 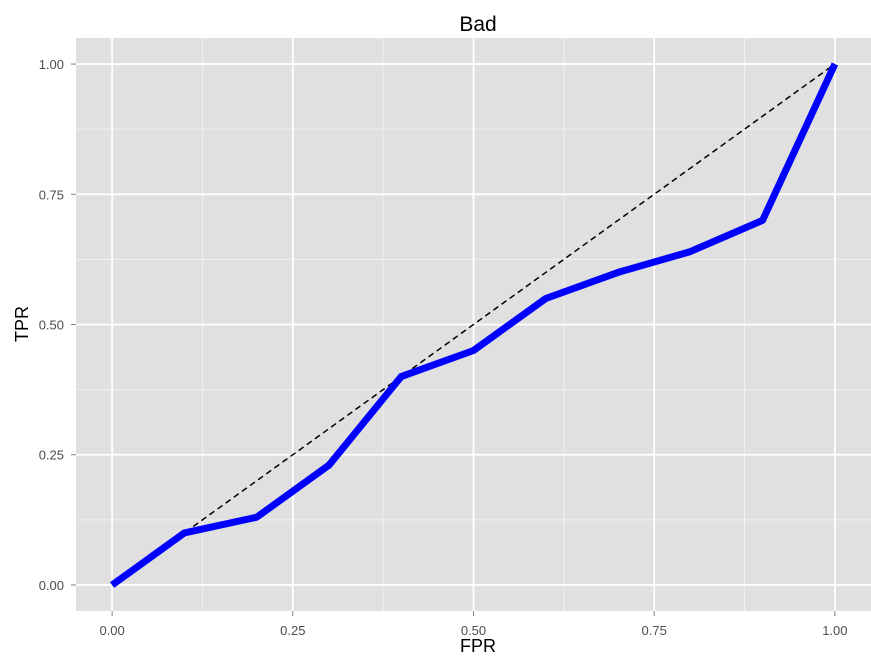 What do you see at coordinates (51, 585) in the screenshot?
I see `y-tick-label: 0.00` at bounding box center [51, 585].